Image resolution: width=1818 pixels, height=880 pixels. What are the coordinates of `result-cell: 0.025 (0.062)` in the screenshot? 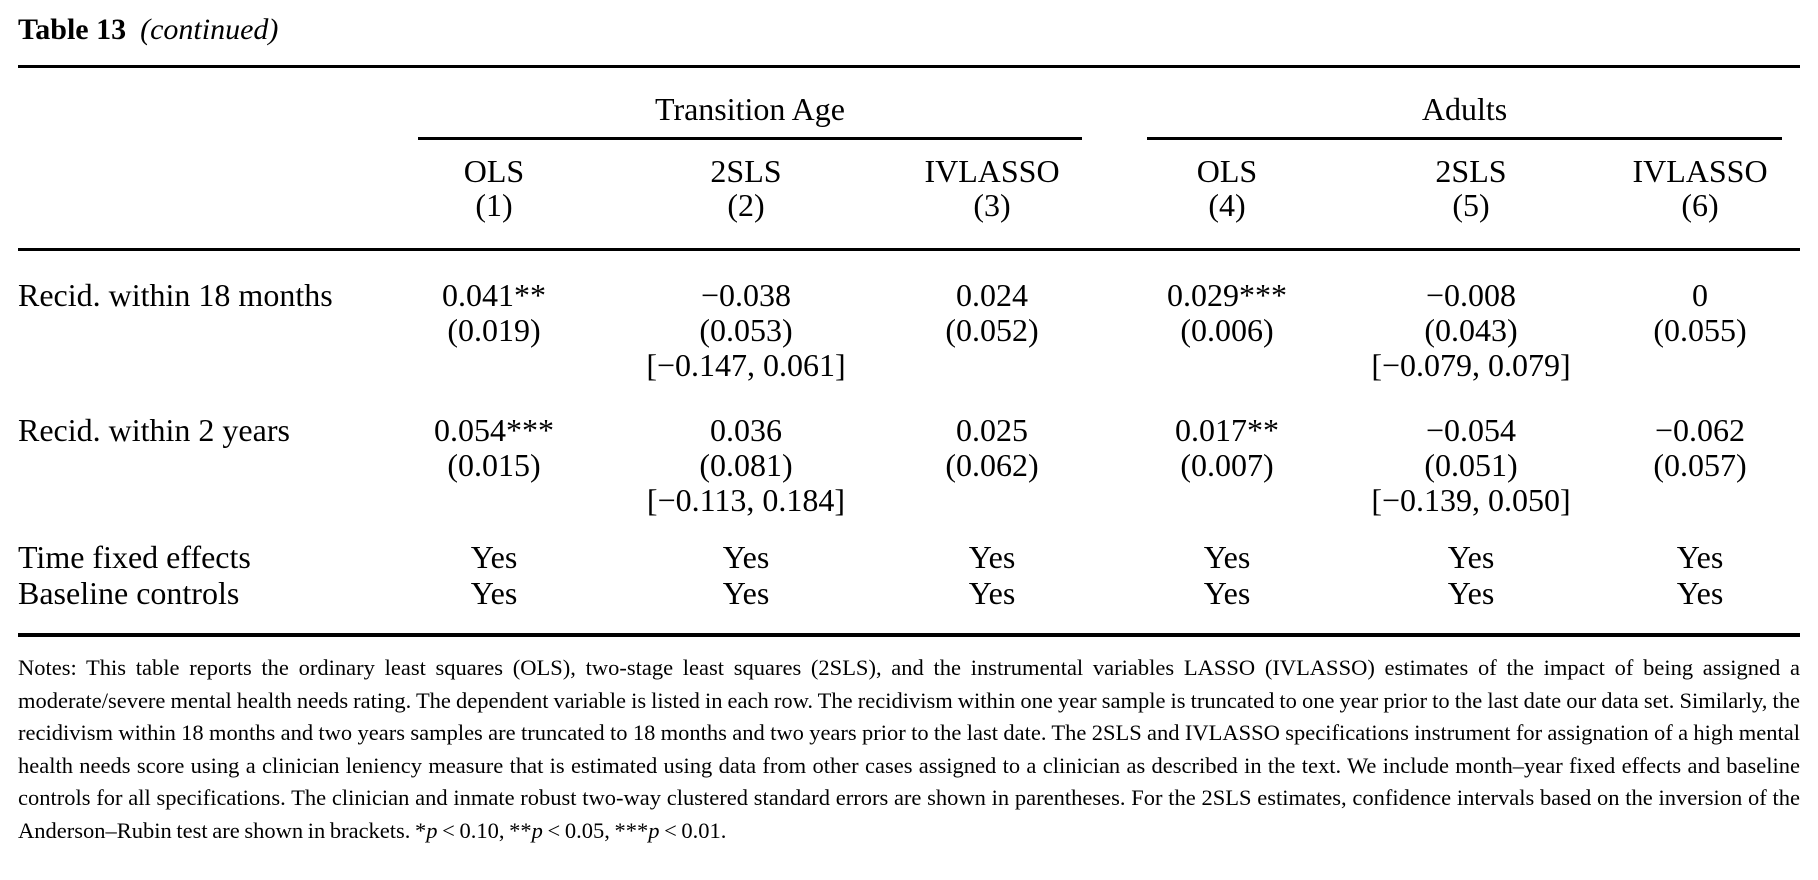 It's located at (992, 450).